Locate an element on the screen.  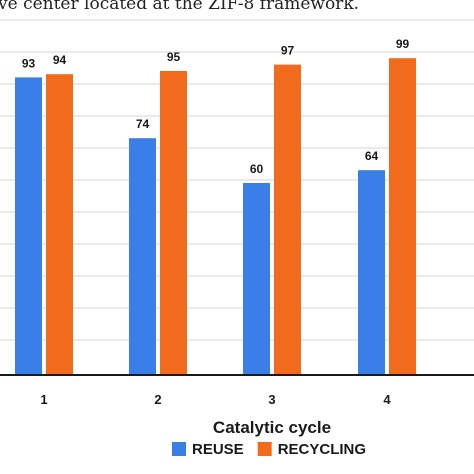
data-label: 64 is located at coordinates (372, 156).